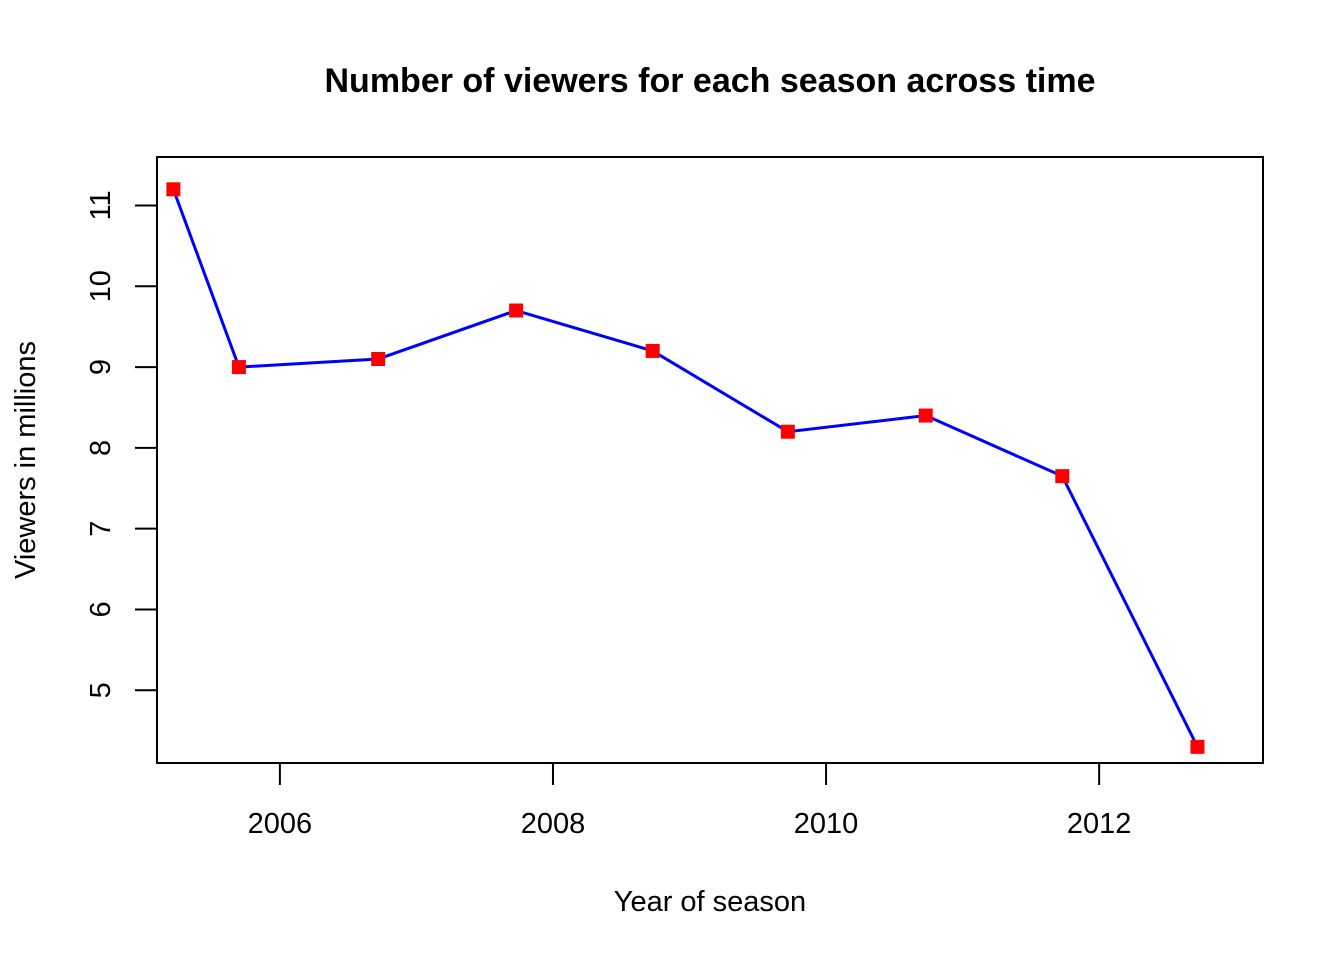 This screenshot has width=1344, height=960. What do you see at coordinates (553, 824) in the screenshot?
I see `x-tick-label: 2008` at bounding box center [553, 824].